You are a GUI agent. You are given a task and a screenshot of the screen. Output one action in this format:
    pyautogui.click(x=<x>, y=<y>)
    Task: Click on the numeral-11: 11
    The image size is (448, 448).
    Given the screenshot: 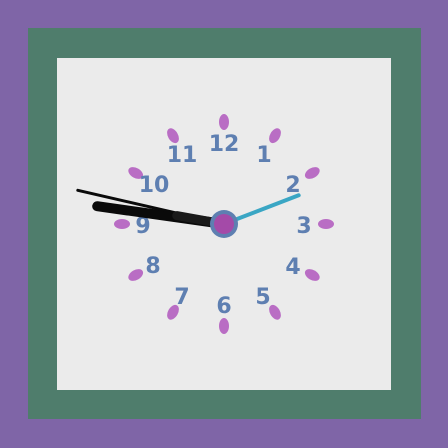 What is the action you would take?
    pyautogui.click(x=182, y=155)
    